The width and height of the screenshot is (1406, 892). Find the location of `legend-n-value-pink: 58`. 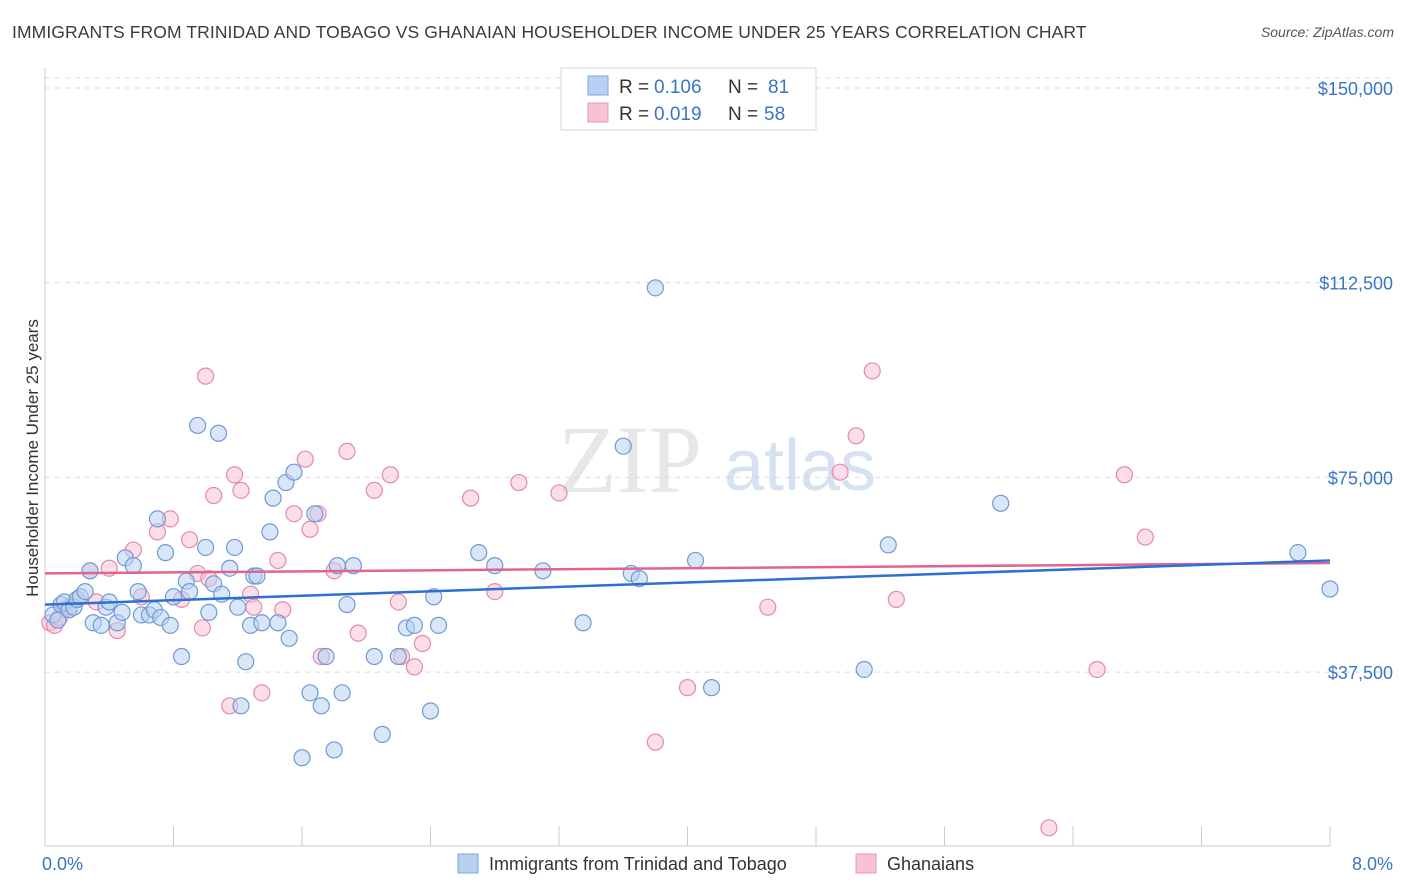

legend-n-value-pink: 58 is located at coordinates (774, 114).